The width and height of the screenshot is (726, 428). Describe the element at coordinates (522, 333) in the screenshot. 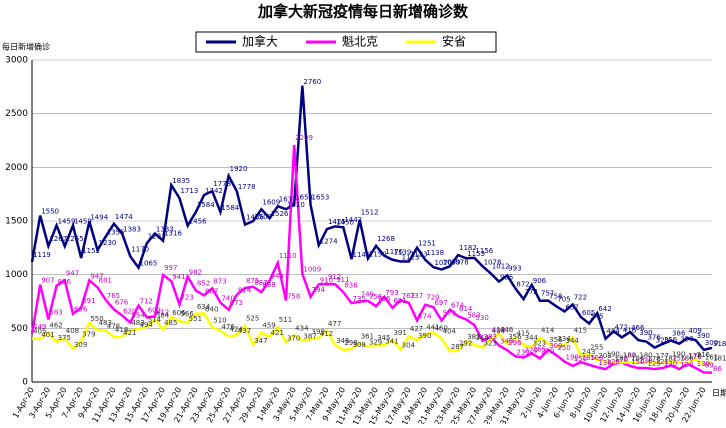

I see `data-label: 415` at that location.